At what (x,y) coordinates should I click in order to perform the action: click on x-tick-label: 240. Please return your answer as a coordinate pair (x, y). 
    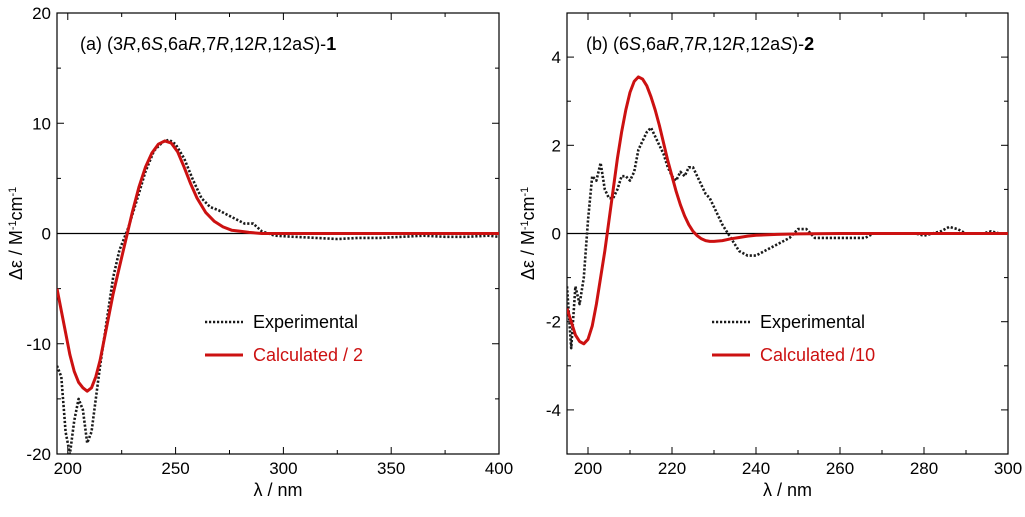
    Looking at the image, I should click on (756, 468).